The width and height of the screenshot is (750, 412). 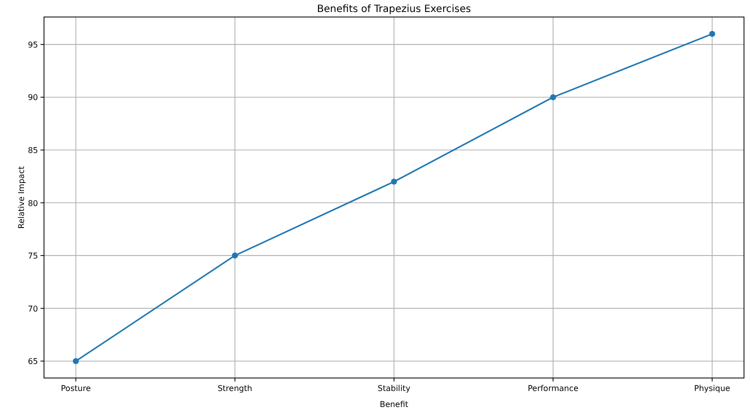 I want to click on y-tick-label: 70, so click(x=33, y=309).